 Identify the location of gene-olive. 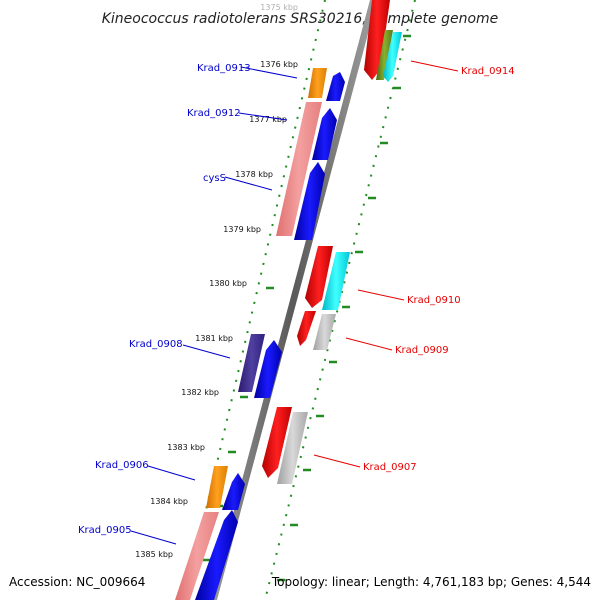
(384, 55).